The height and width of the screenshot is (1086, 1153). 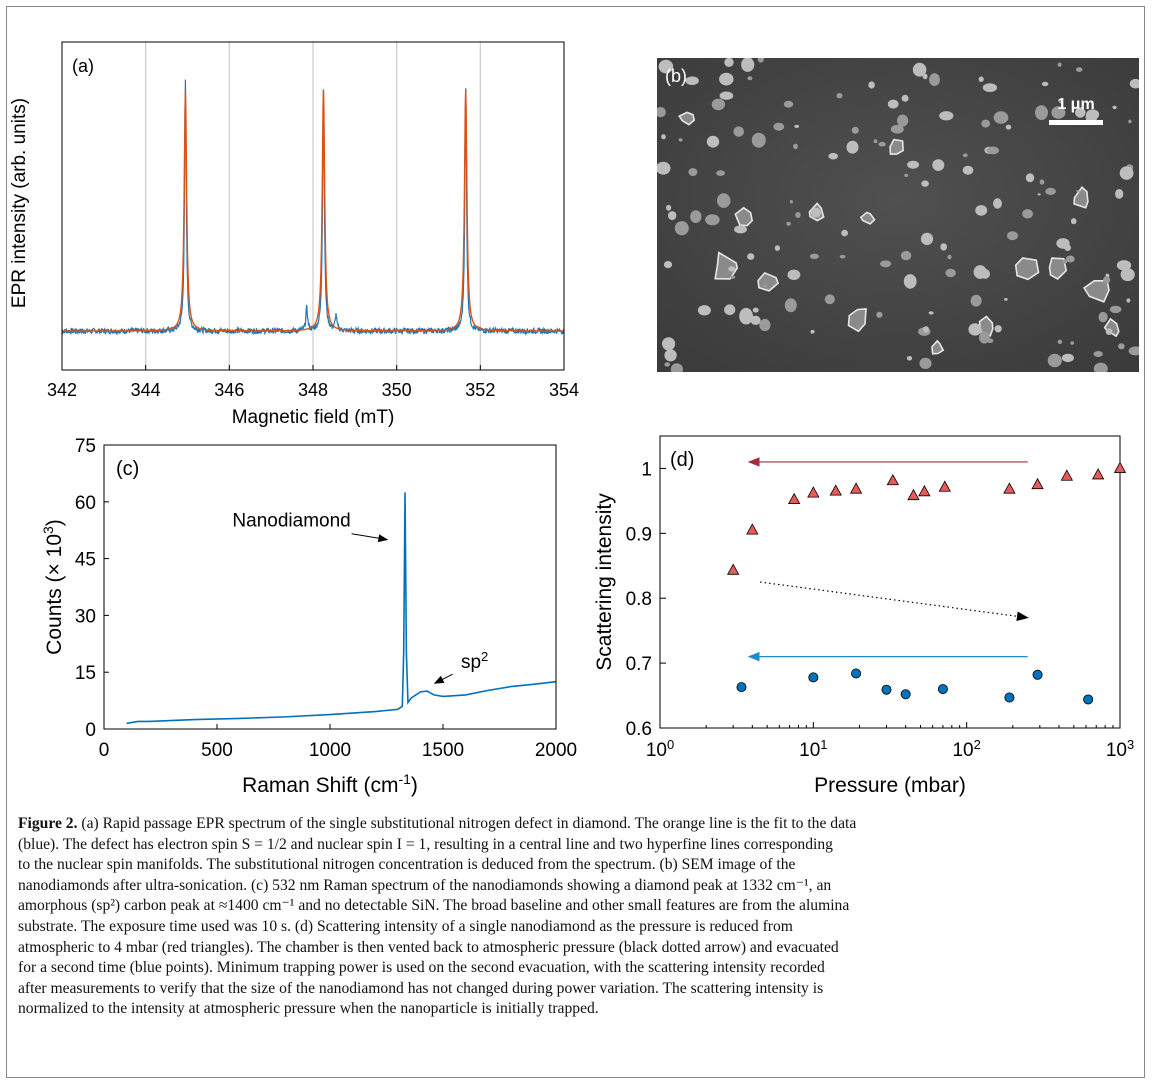 I want to click on c-ticks: 0 500 1000 1500 2000 0 15 30 45 60 75, so click(x=326, y=598).